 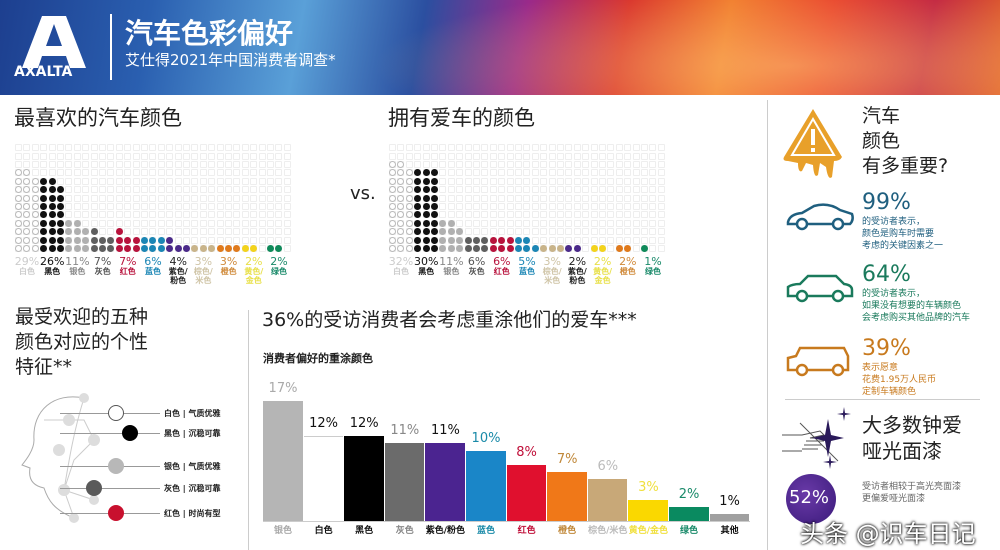 What do you see at coordinates (401, 261) in the screenshot?
I see `dot-chart-percent: 32%` at bounding box center [401, 261].